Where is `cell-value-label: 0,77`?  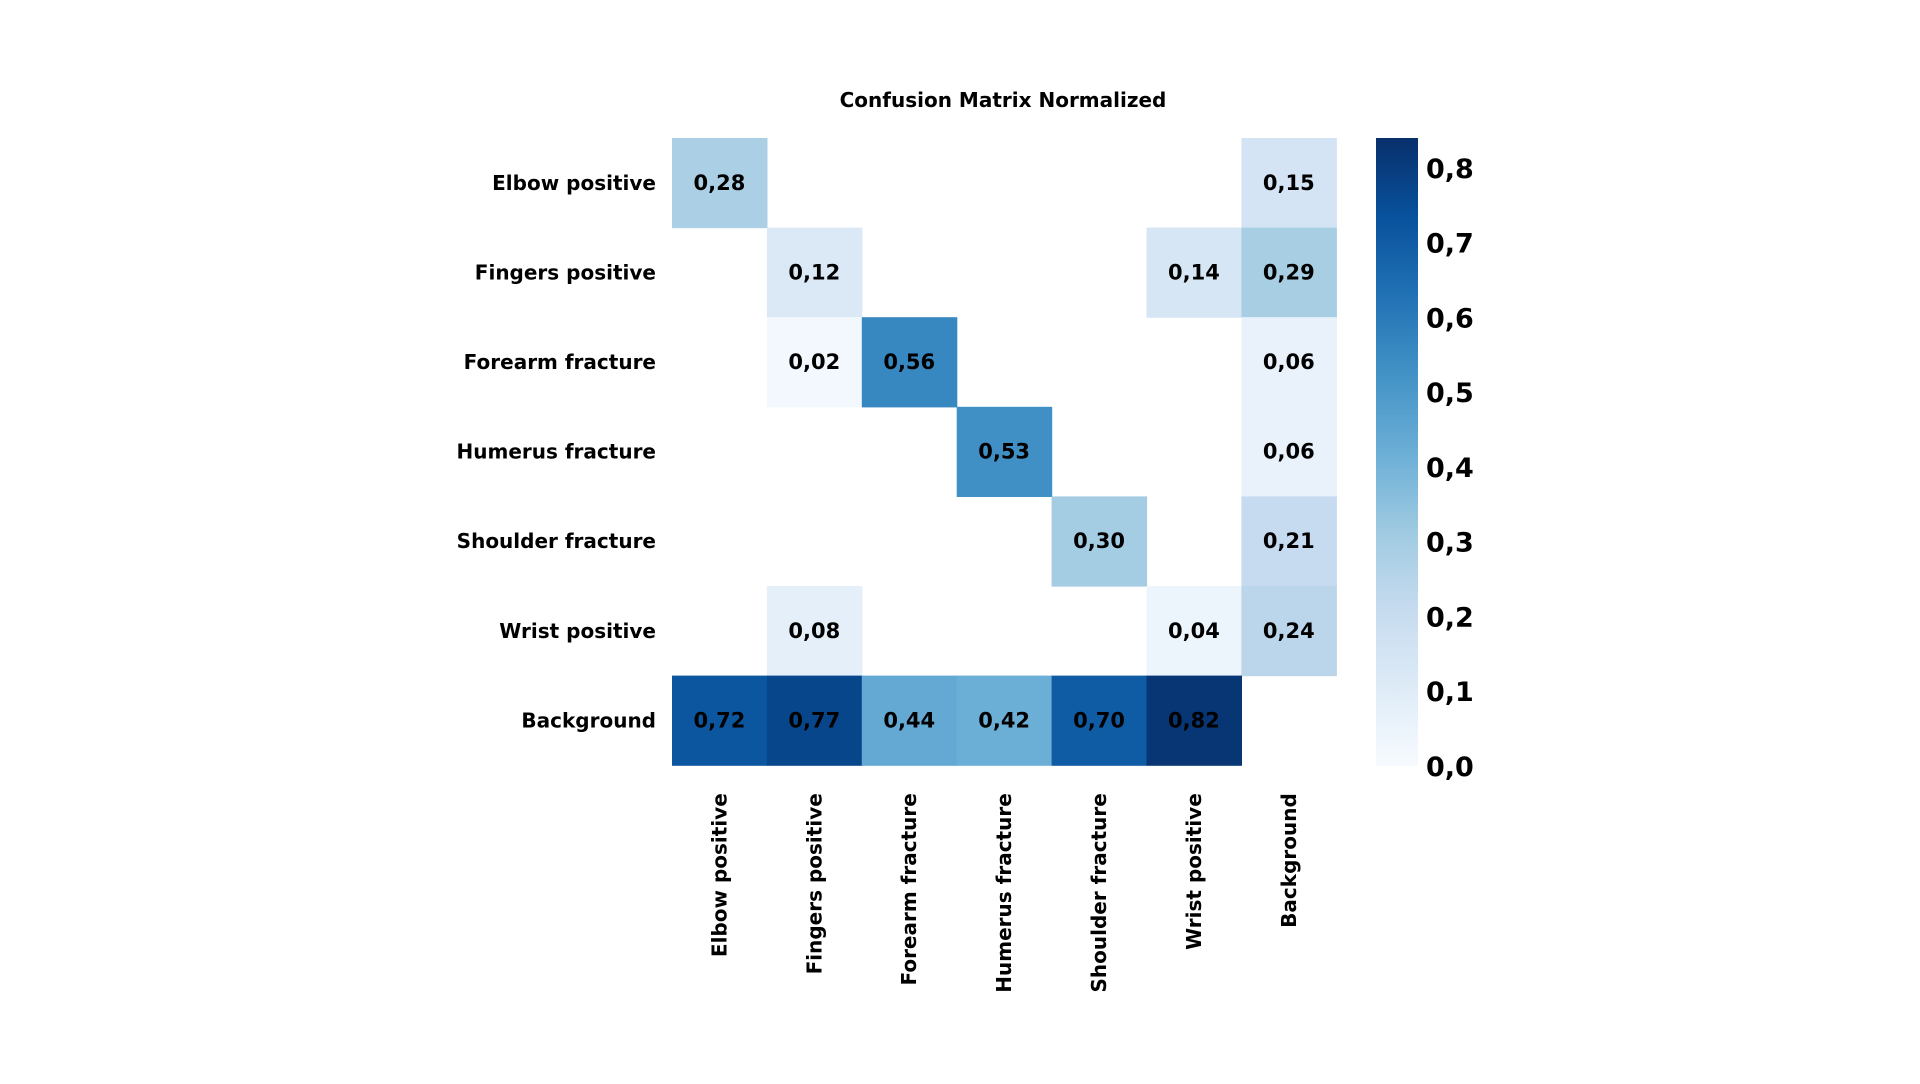
cell-value-label: 0,77 is located at coordinates (814, 720).